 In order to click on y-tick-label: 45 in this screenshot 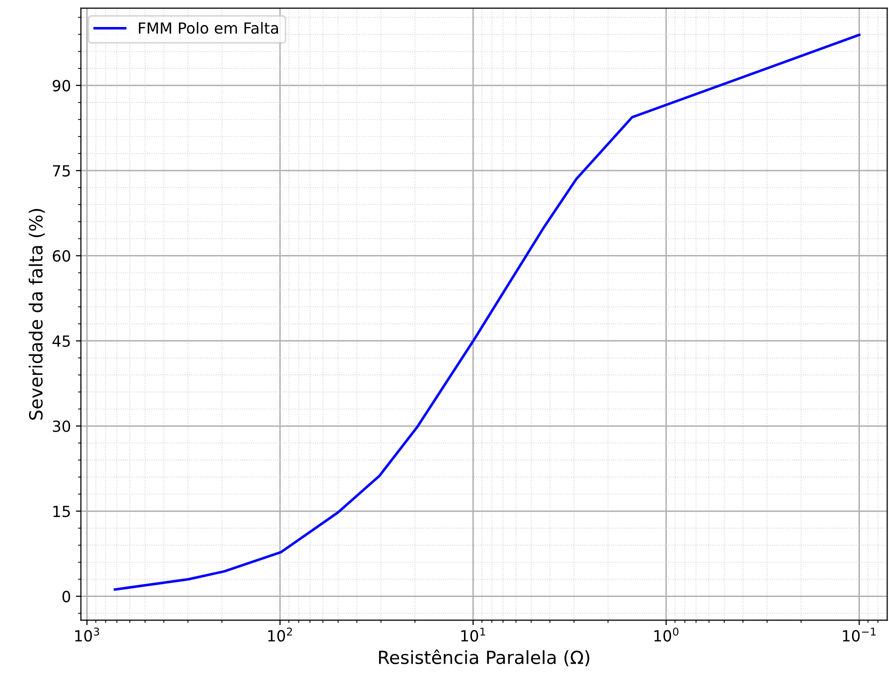, I will do `click(61, 341)`.